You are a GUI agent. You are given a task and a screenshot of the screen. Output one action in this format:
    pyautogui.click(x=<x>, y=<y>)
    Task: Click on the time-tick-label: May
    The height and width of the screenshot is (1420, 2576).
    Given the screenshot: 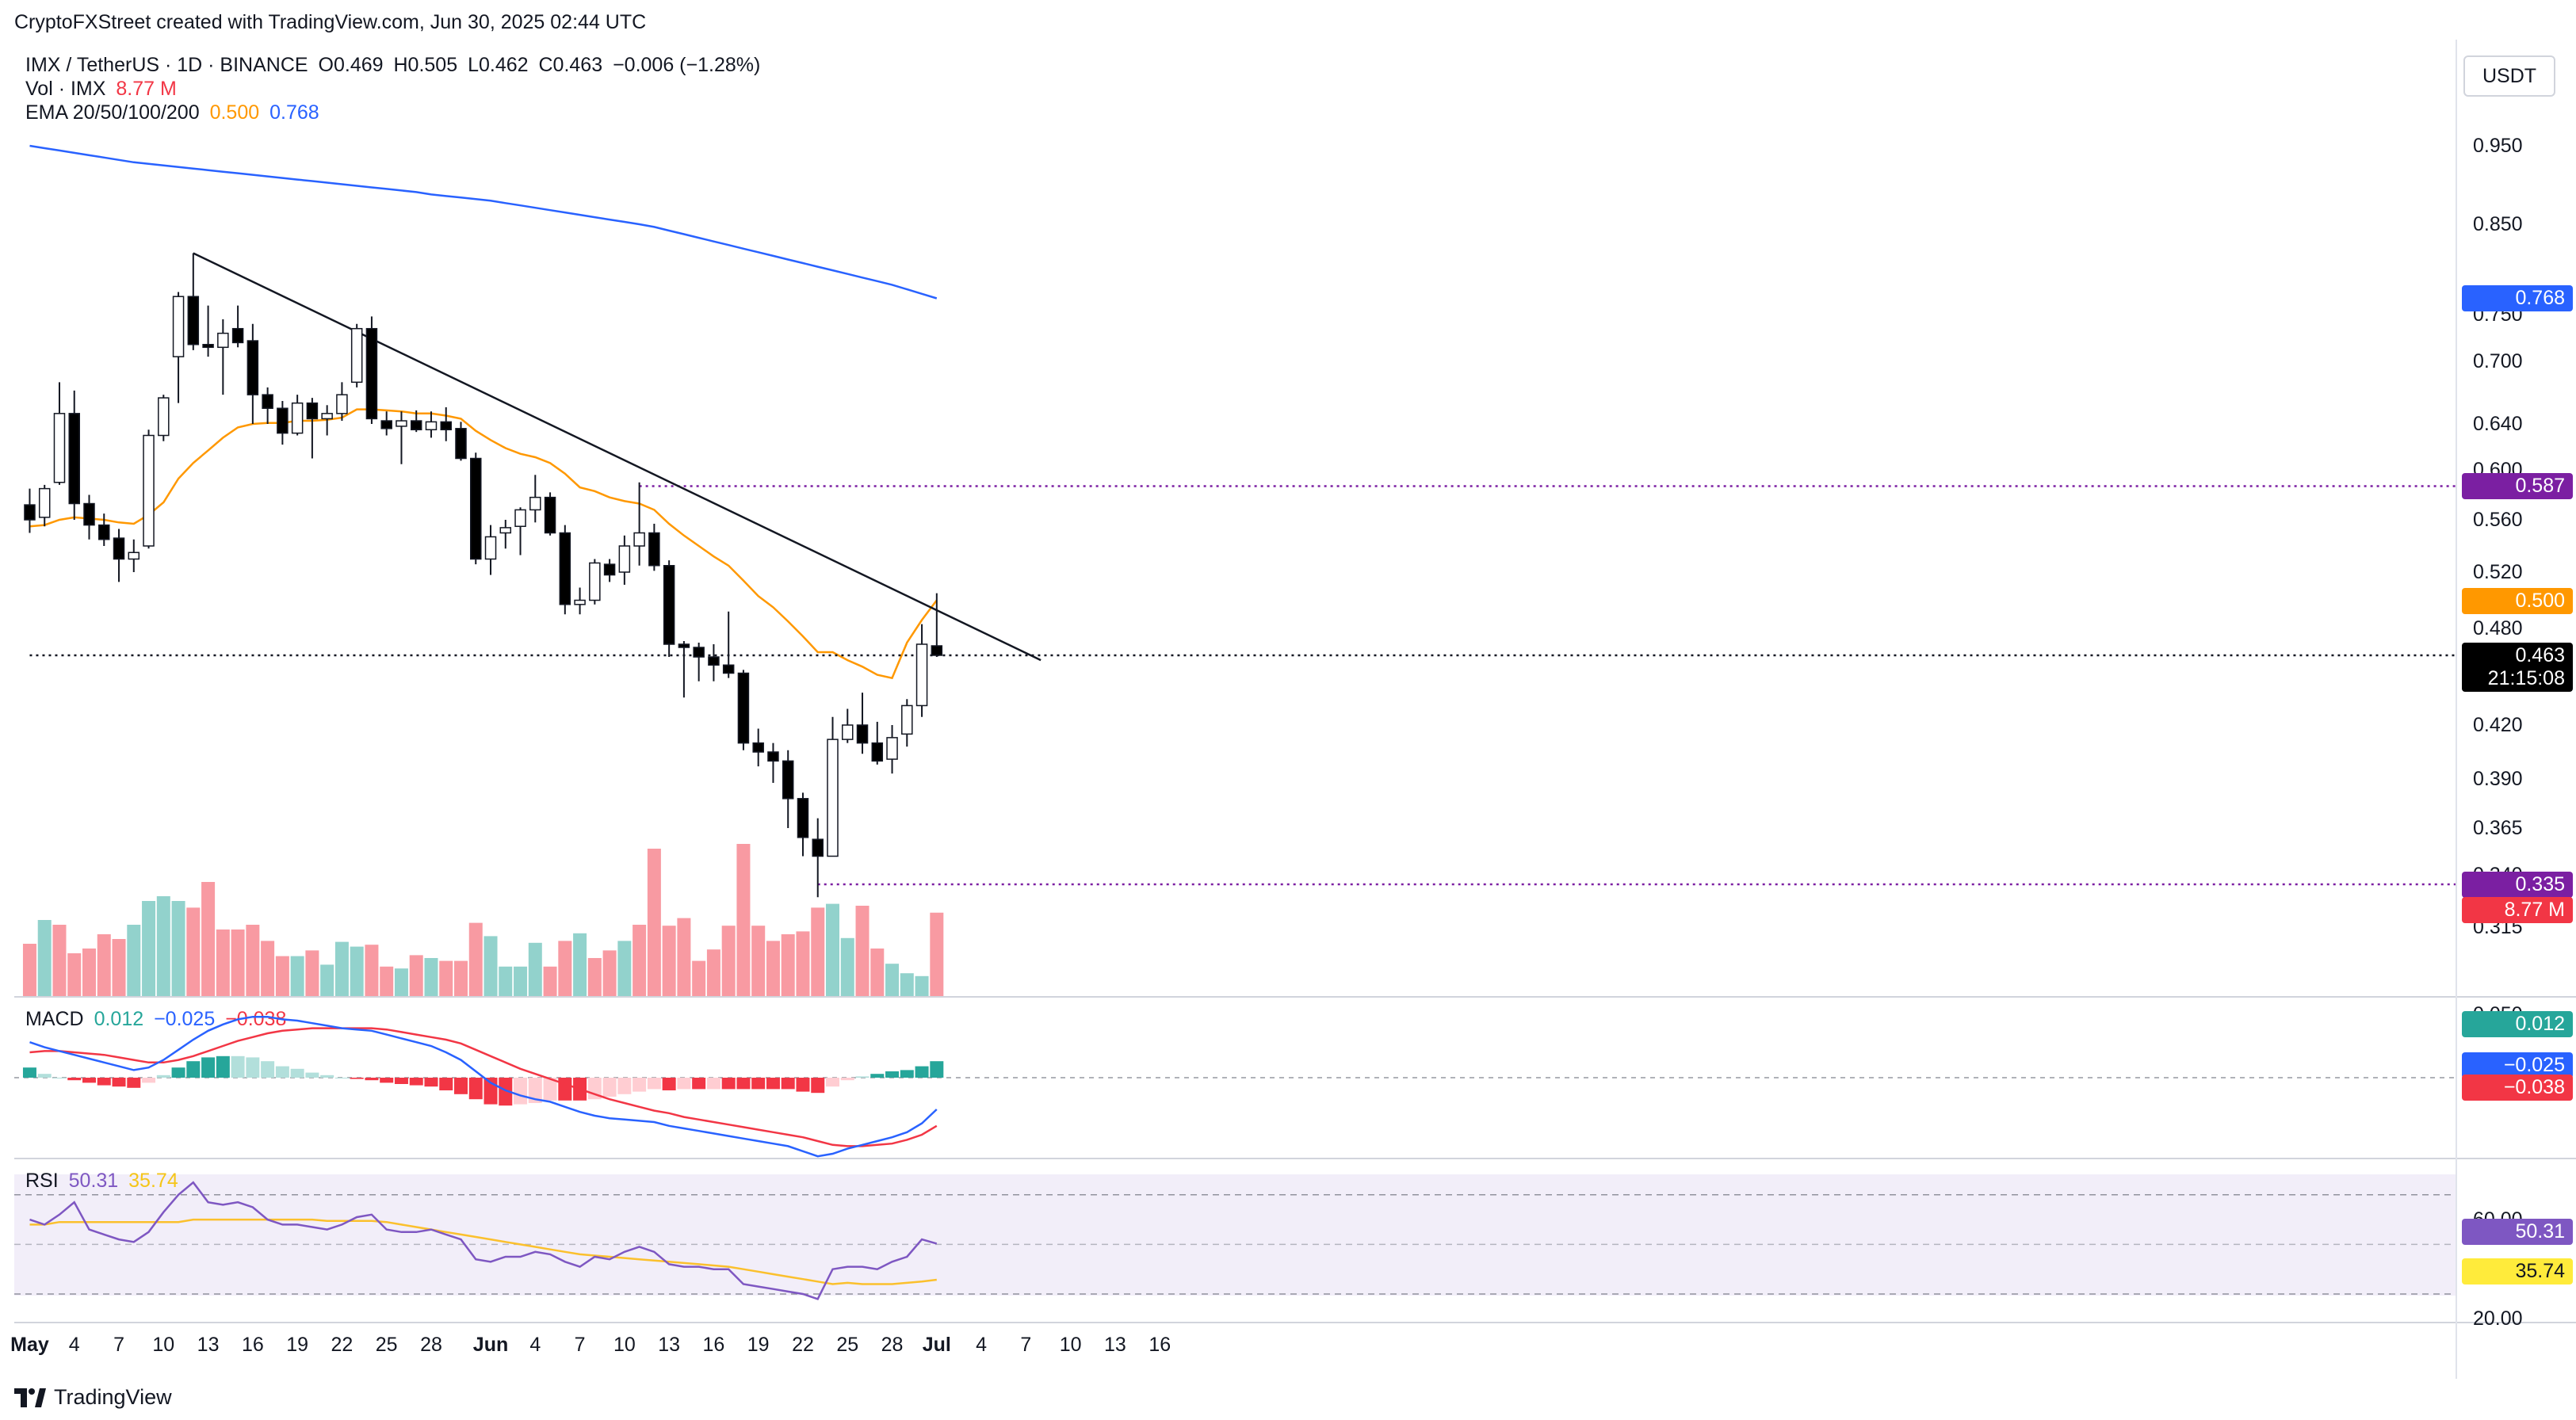 What is the action you would take?
    pyautogui.click(x=29, y=1345)
    